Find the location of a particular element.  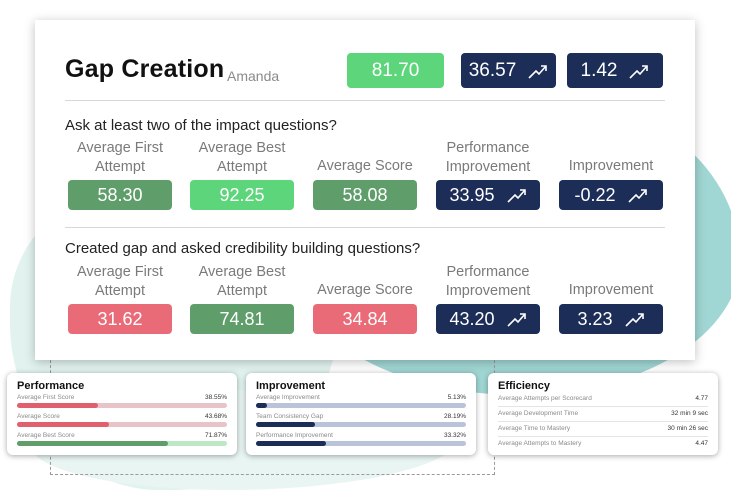

performance-row: Average Best Score 71.87% is located at coordinates (122, 441).